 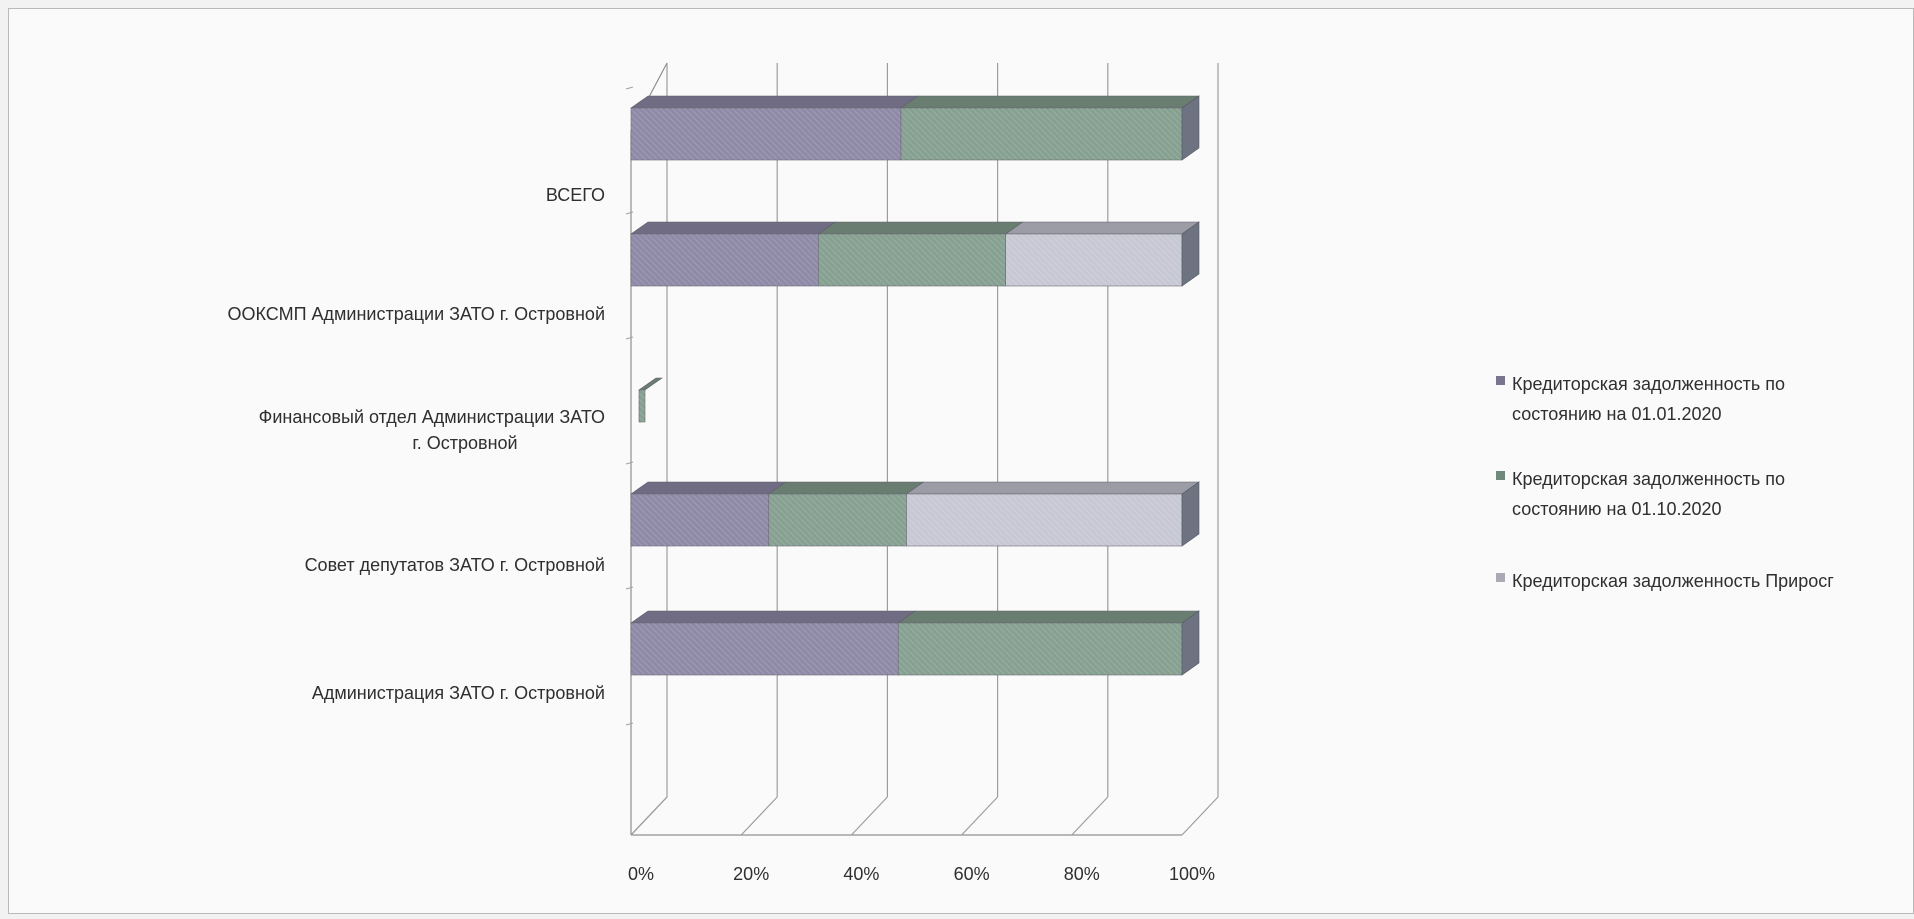 I want to click on category-label-line-4-0: ВСЕГО, so click(x=575, y=195).